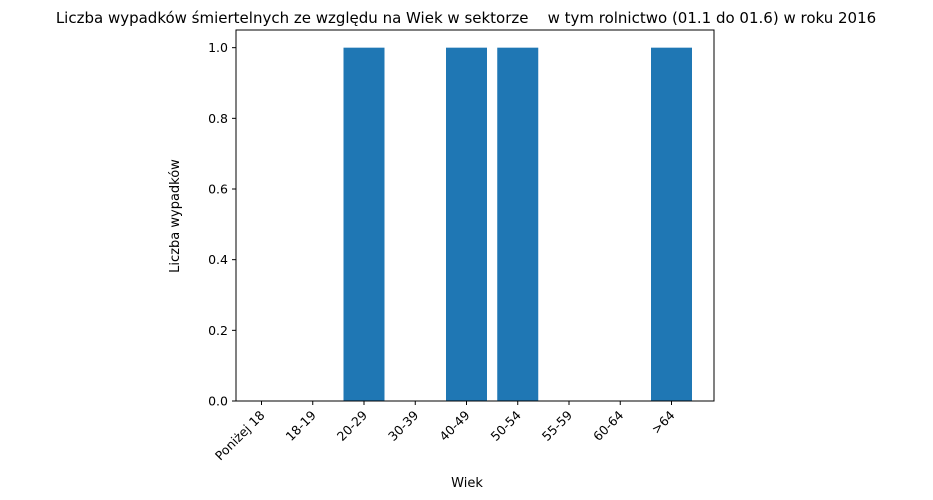  I want to click on x-tick-label: 20-29, so click(352, 425).